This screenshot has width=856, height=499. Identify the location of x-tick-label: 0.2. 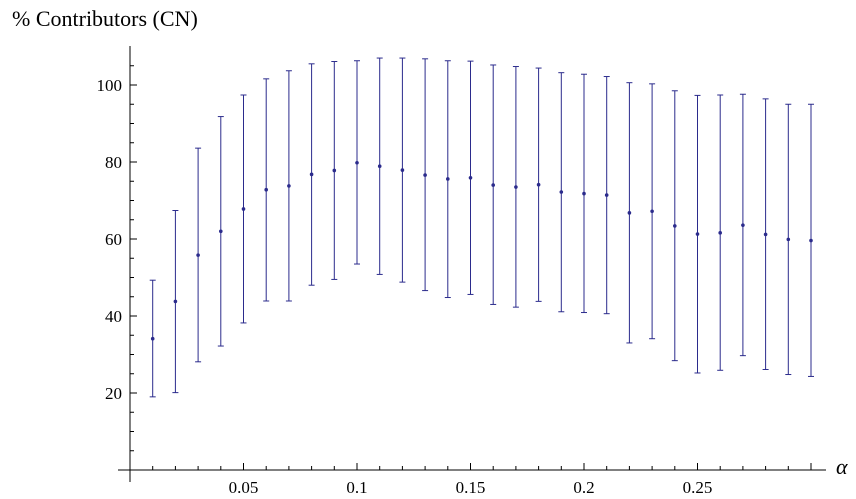
(583, 487).